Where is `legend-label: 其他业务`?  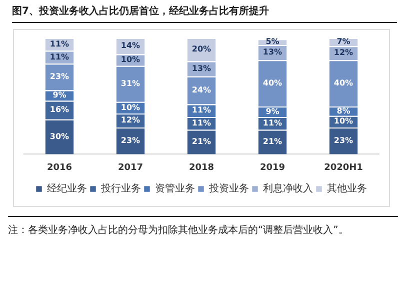 legend-label: 其他业务 is located at coordinates (347, 188).